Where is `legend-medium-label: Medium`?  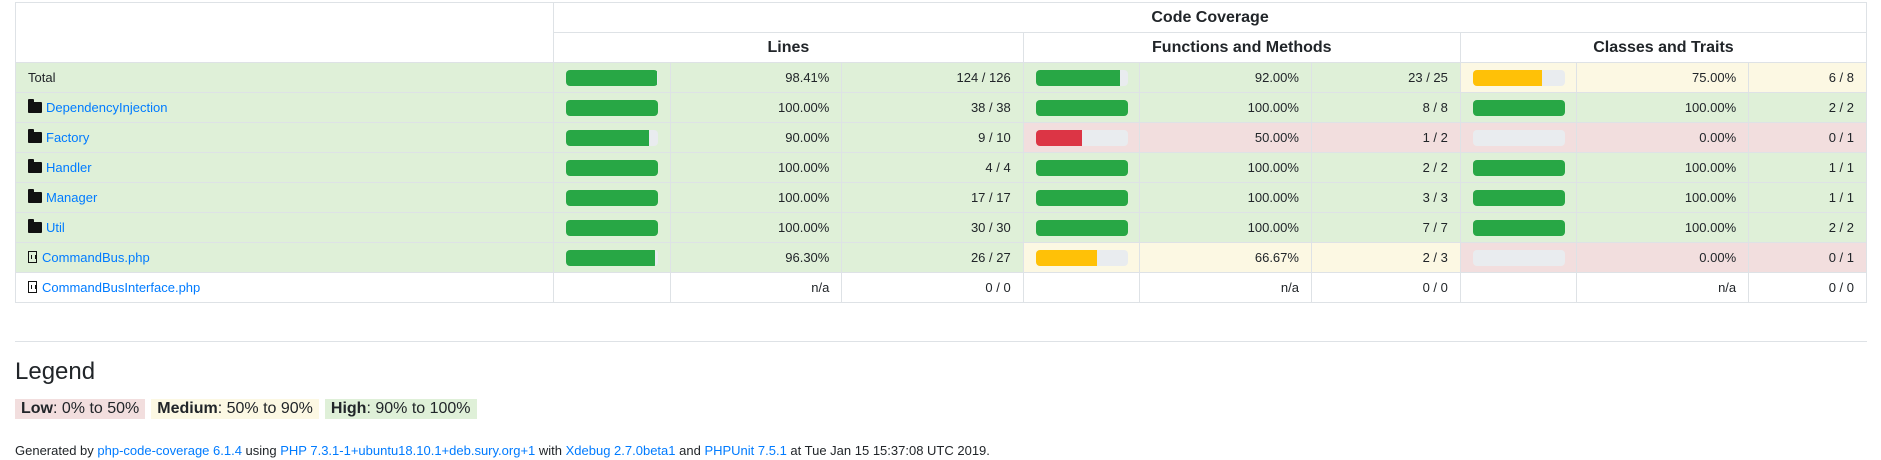
legend-medium-label: Medium is located at coordinates (187, 408).